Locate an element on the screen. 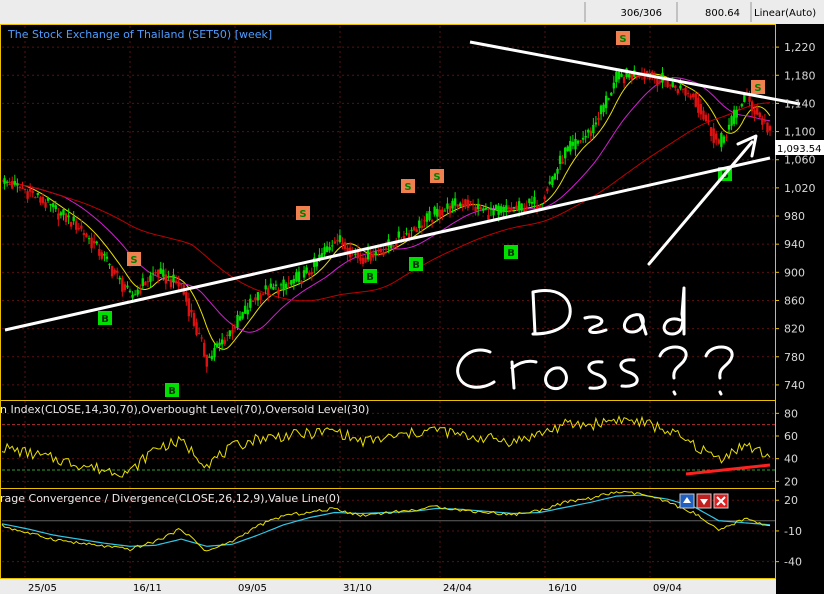  rsi-line is located at coordinates (386, 446).